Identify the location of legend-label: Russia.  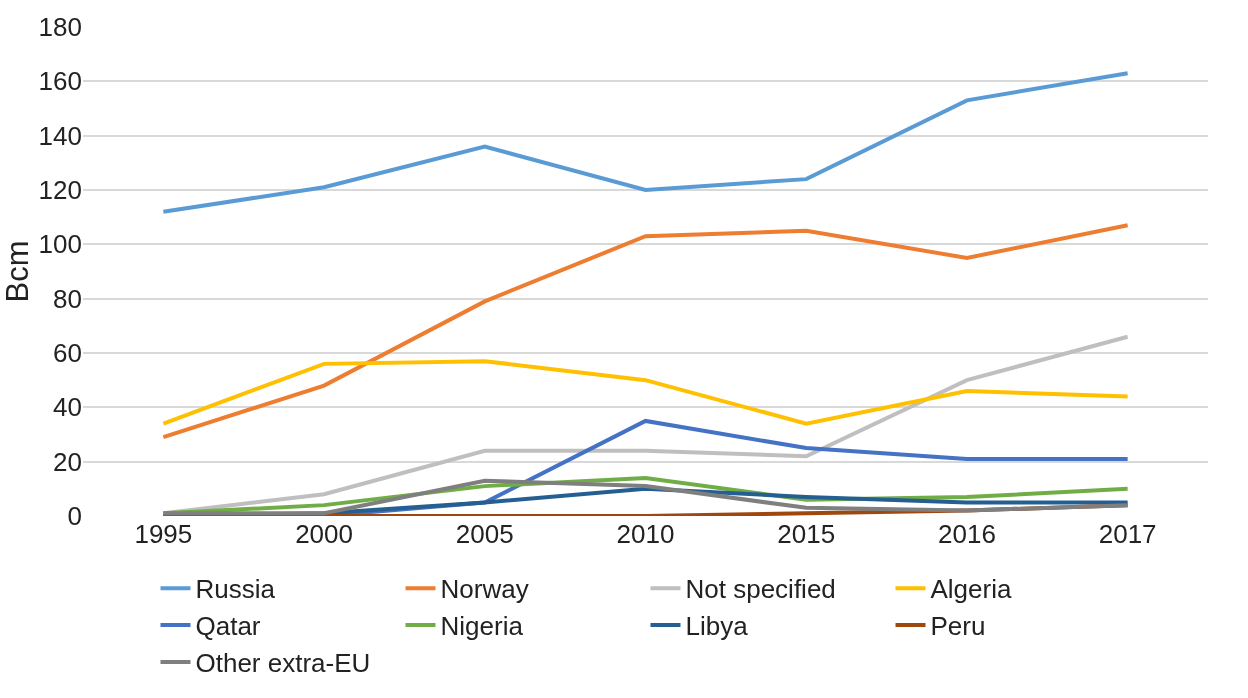
(235, 589).